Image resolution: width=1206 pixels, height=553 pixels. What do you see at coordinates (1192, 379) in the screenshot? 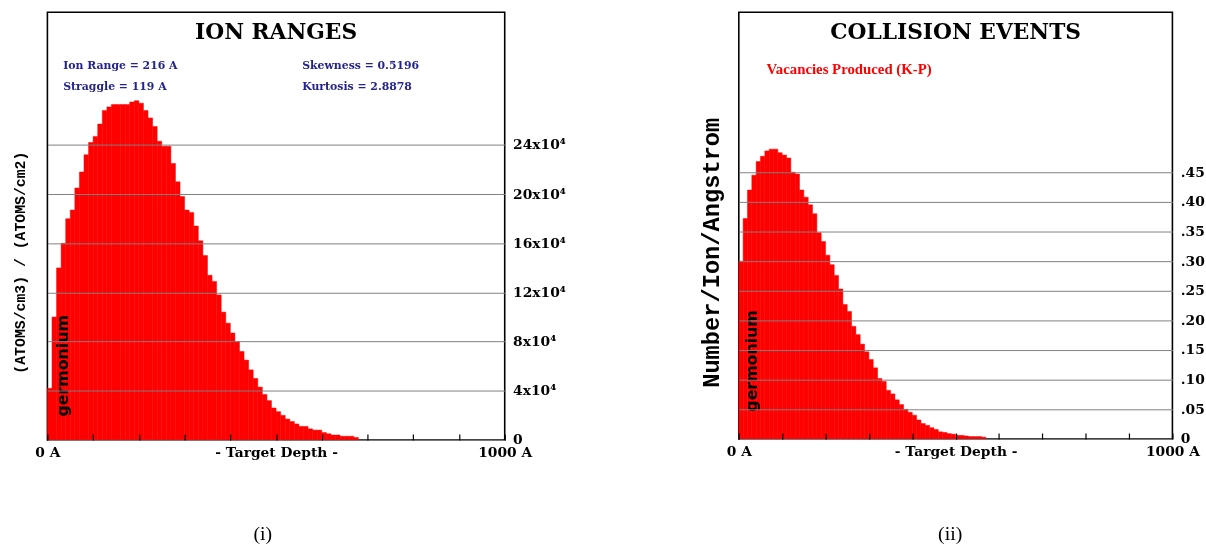
I see `y-tick-label: .10` at bounding box center [1192, 379].